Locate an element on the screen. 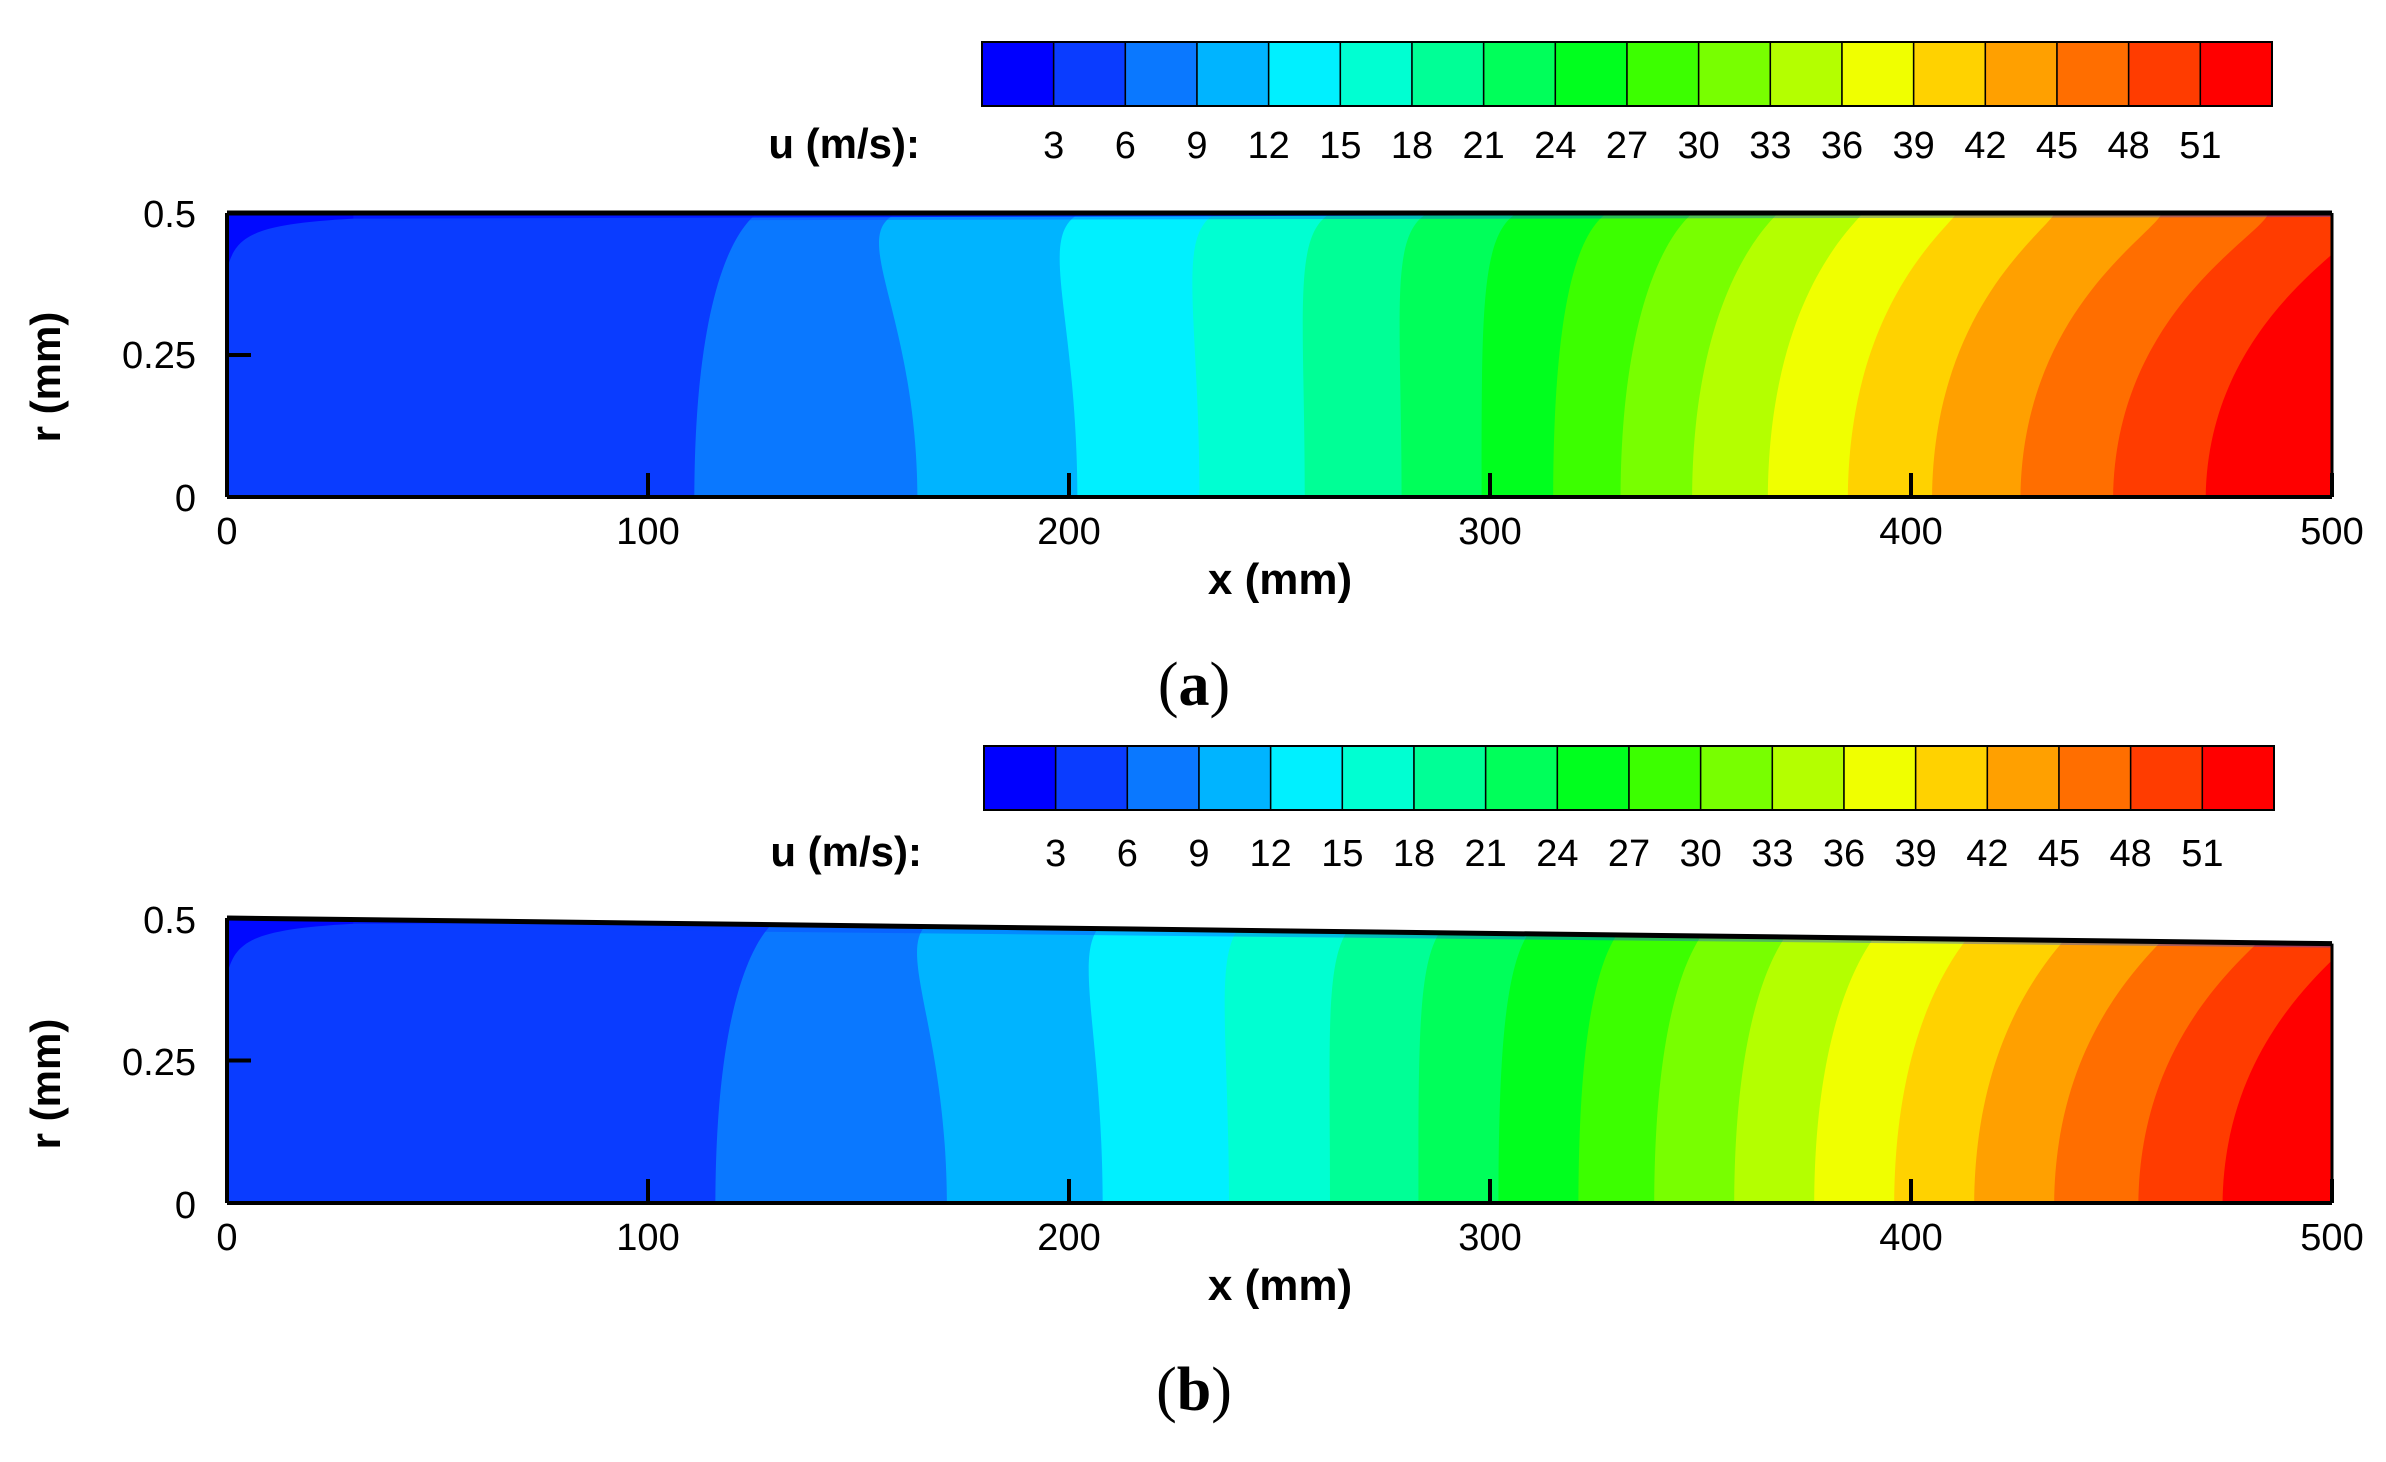  colorbar-tick-label: 24 is located at coordinates (1555, 146).